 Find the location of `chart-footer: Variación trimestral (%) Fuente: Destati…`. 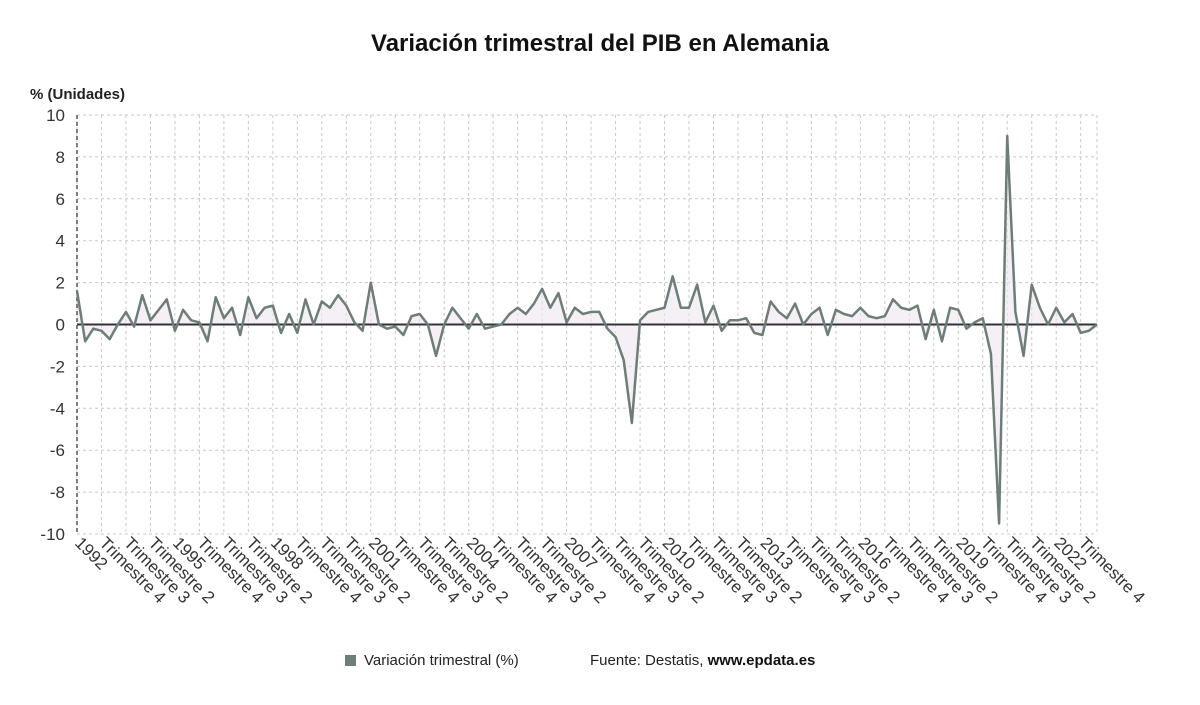

chart-footer: Variación trimestral (%) Fuente: Destati… is located at coordinates (600, 663).